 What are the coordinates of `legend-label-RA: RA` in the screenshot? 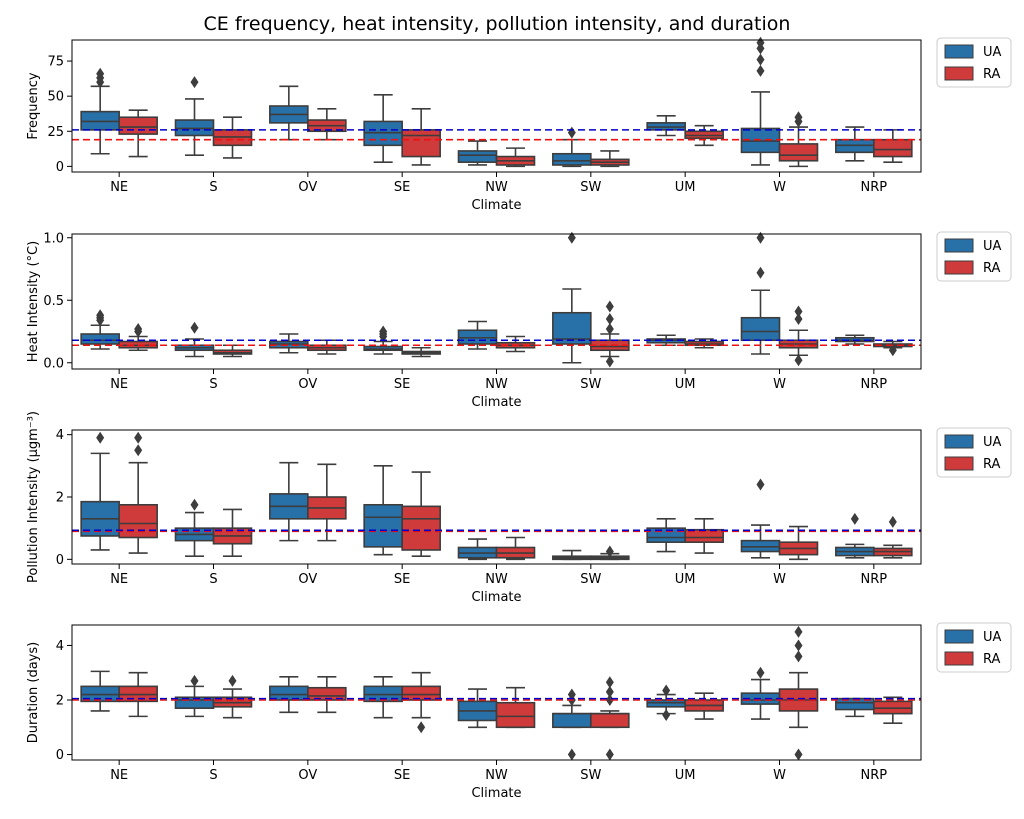 It's located at (992, 74).